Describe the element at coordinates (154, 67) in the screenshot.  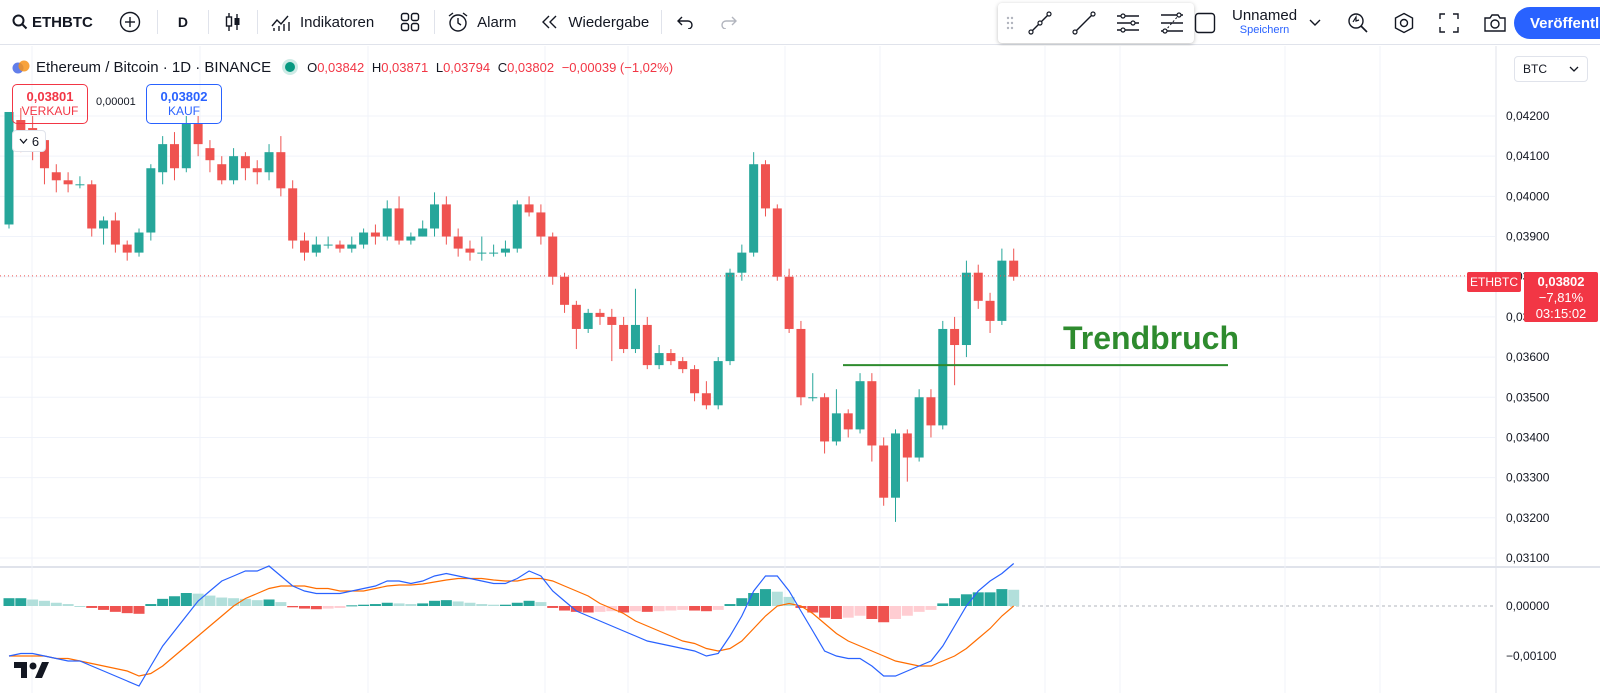
I see `chart-title: Ethereum / Bitcoin · 1D · BINANCE` at that location.